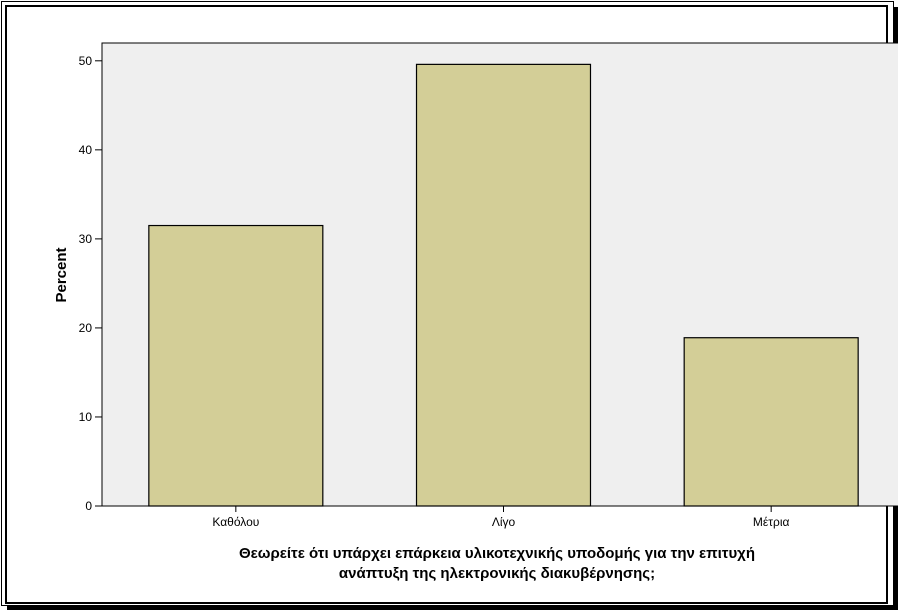 This screenshot has height=610, width=898. What do you see at coordinates (88, 506) in the screenshot?
I see `y-tick-label: 0` at bounding box center [88, 506].